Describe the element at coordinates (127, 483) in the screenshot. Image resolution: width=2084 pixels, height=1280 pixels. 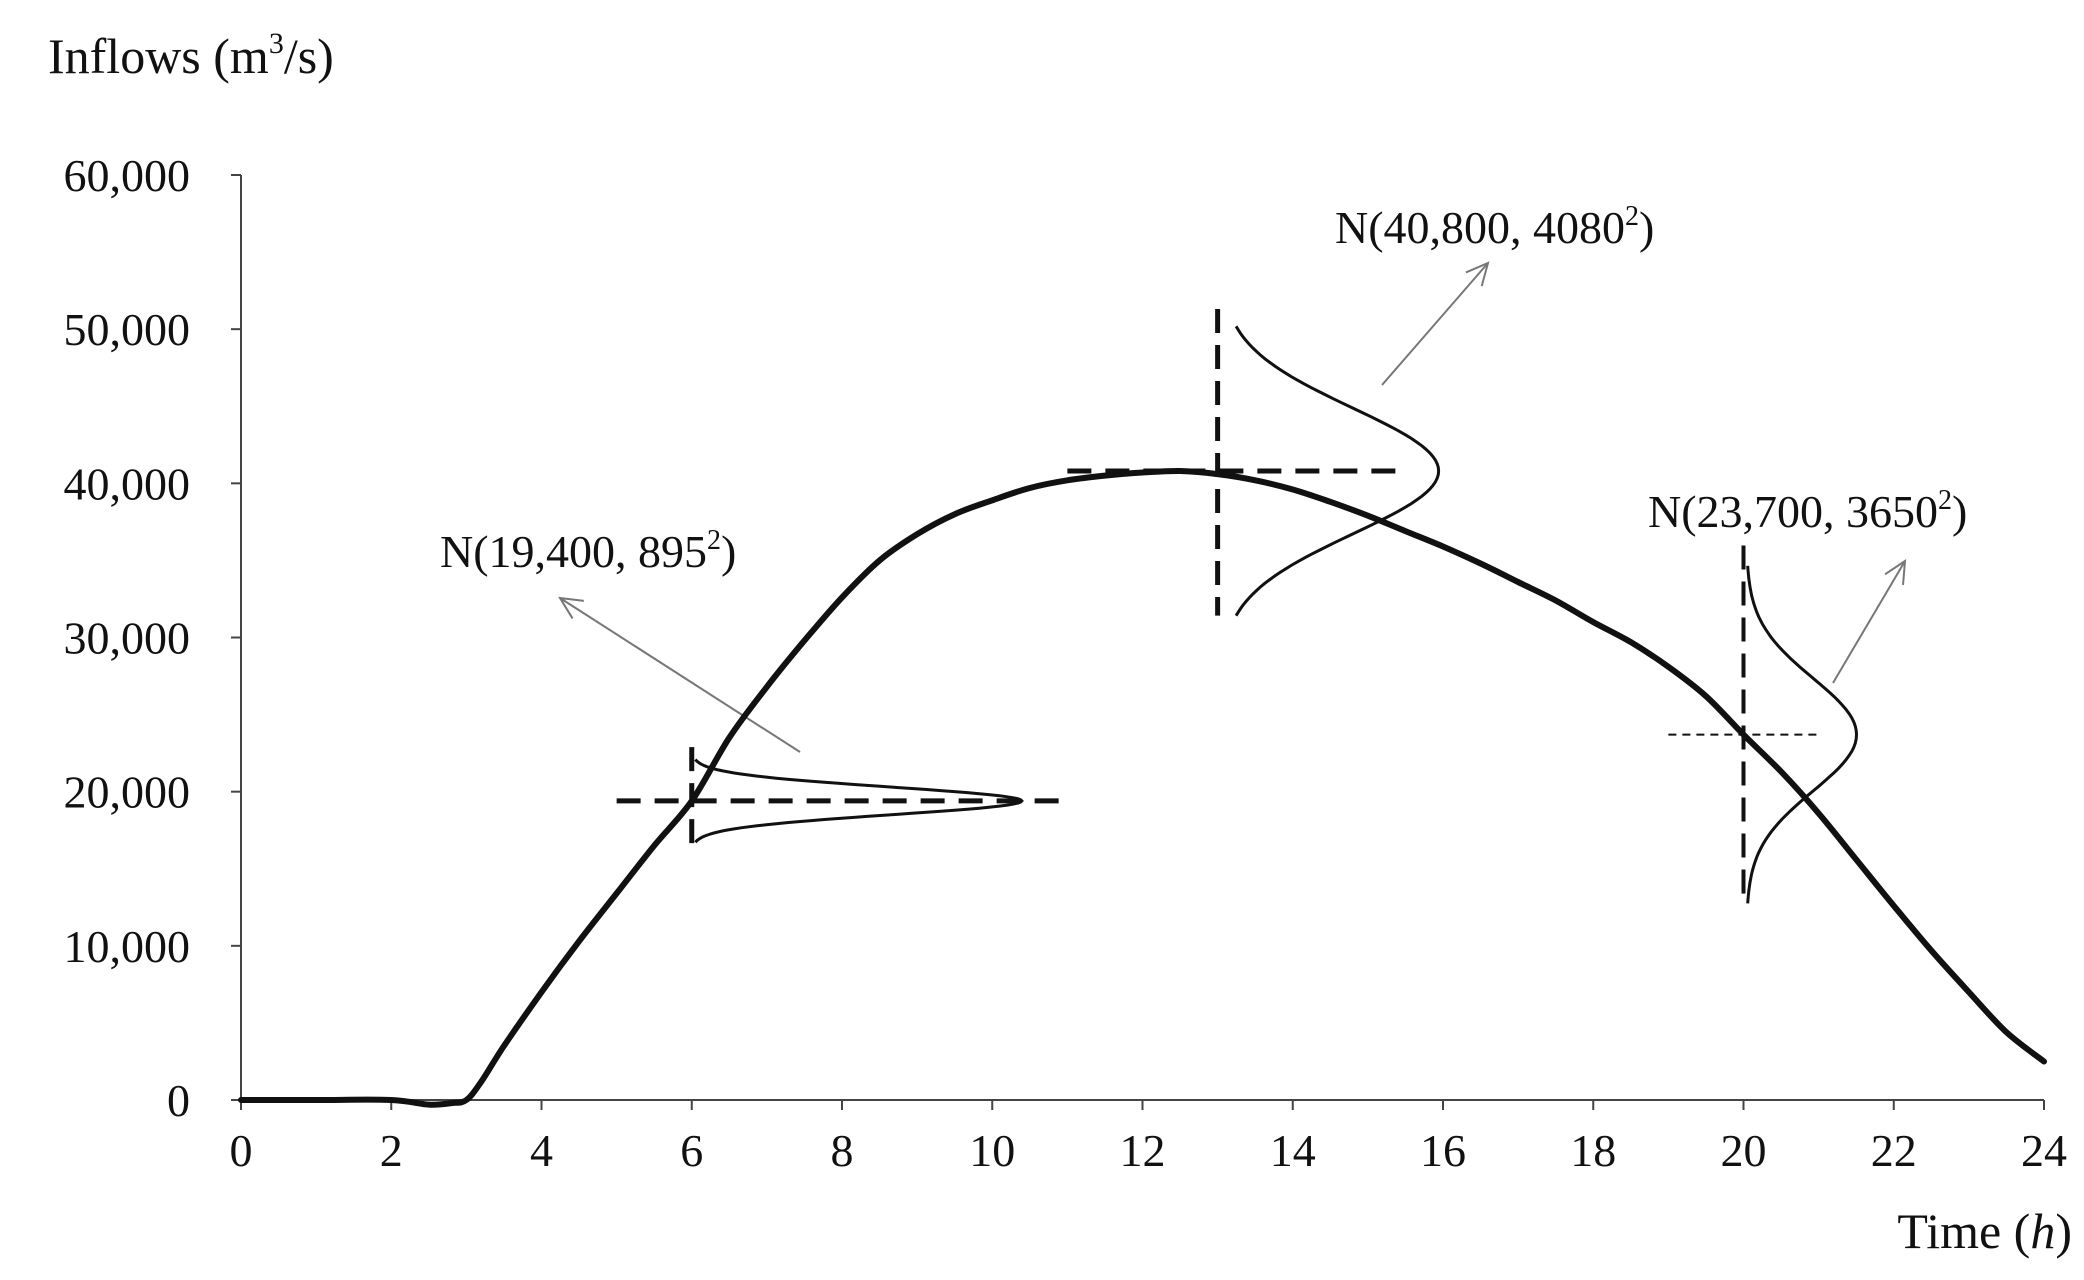
I see `y-tick-label: 40,000` at that location.